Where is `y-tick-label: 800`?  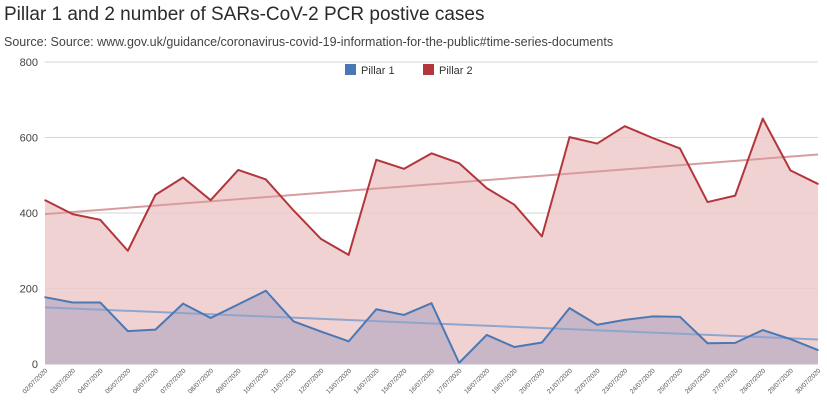
y-tick-label: 800 is located at coordinates (29, 63).